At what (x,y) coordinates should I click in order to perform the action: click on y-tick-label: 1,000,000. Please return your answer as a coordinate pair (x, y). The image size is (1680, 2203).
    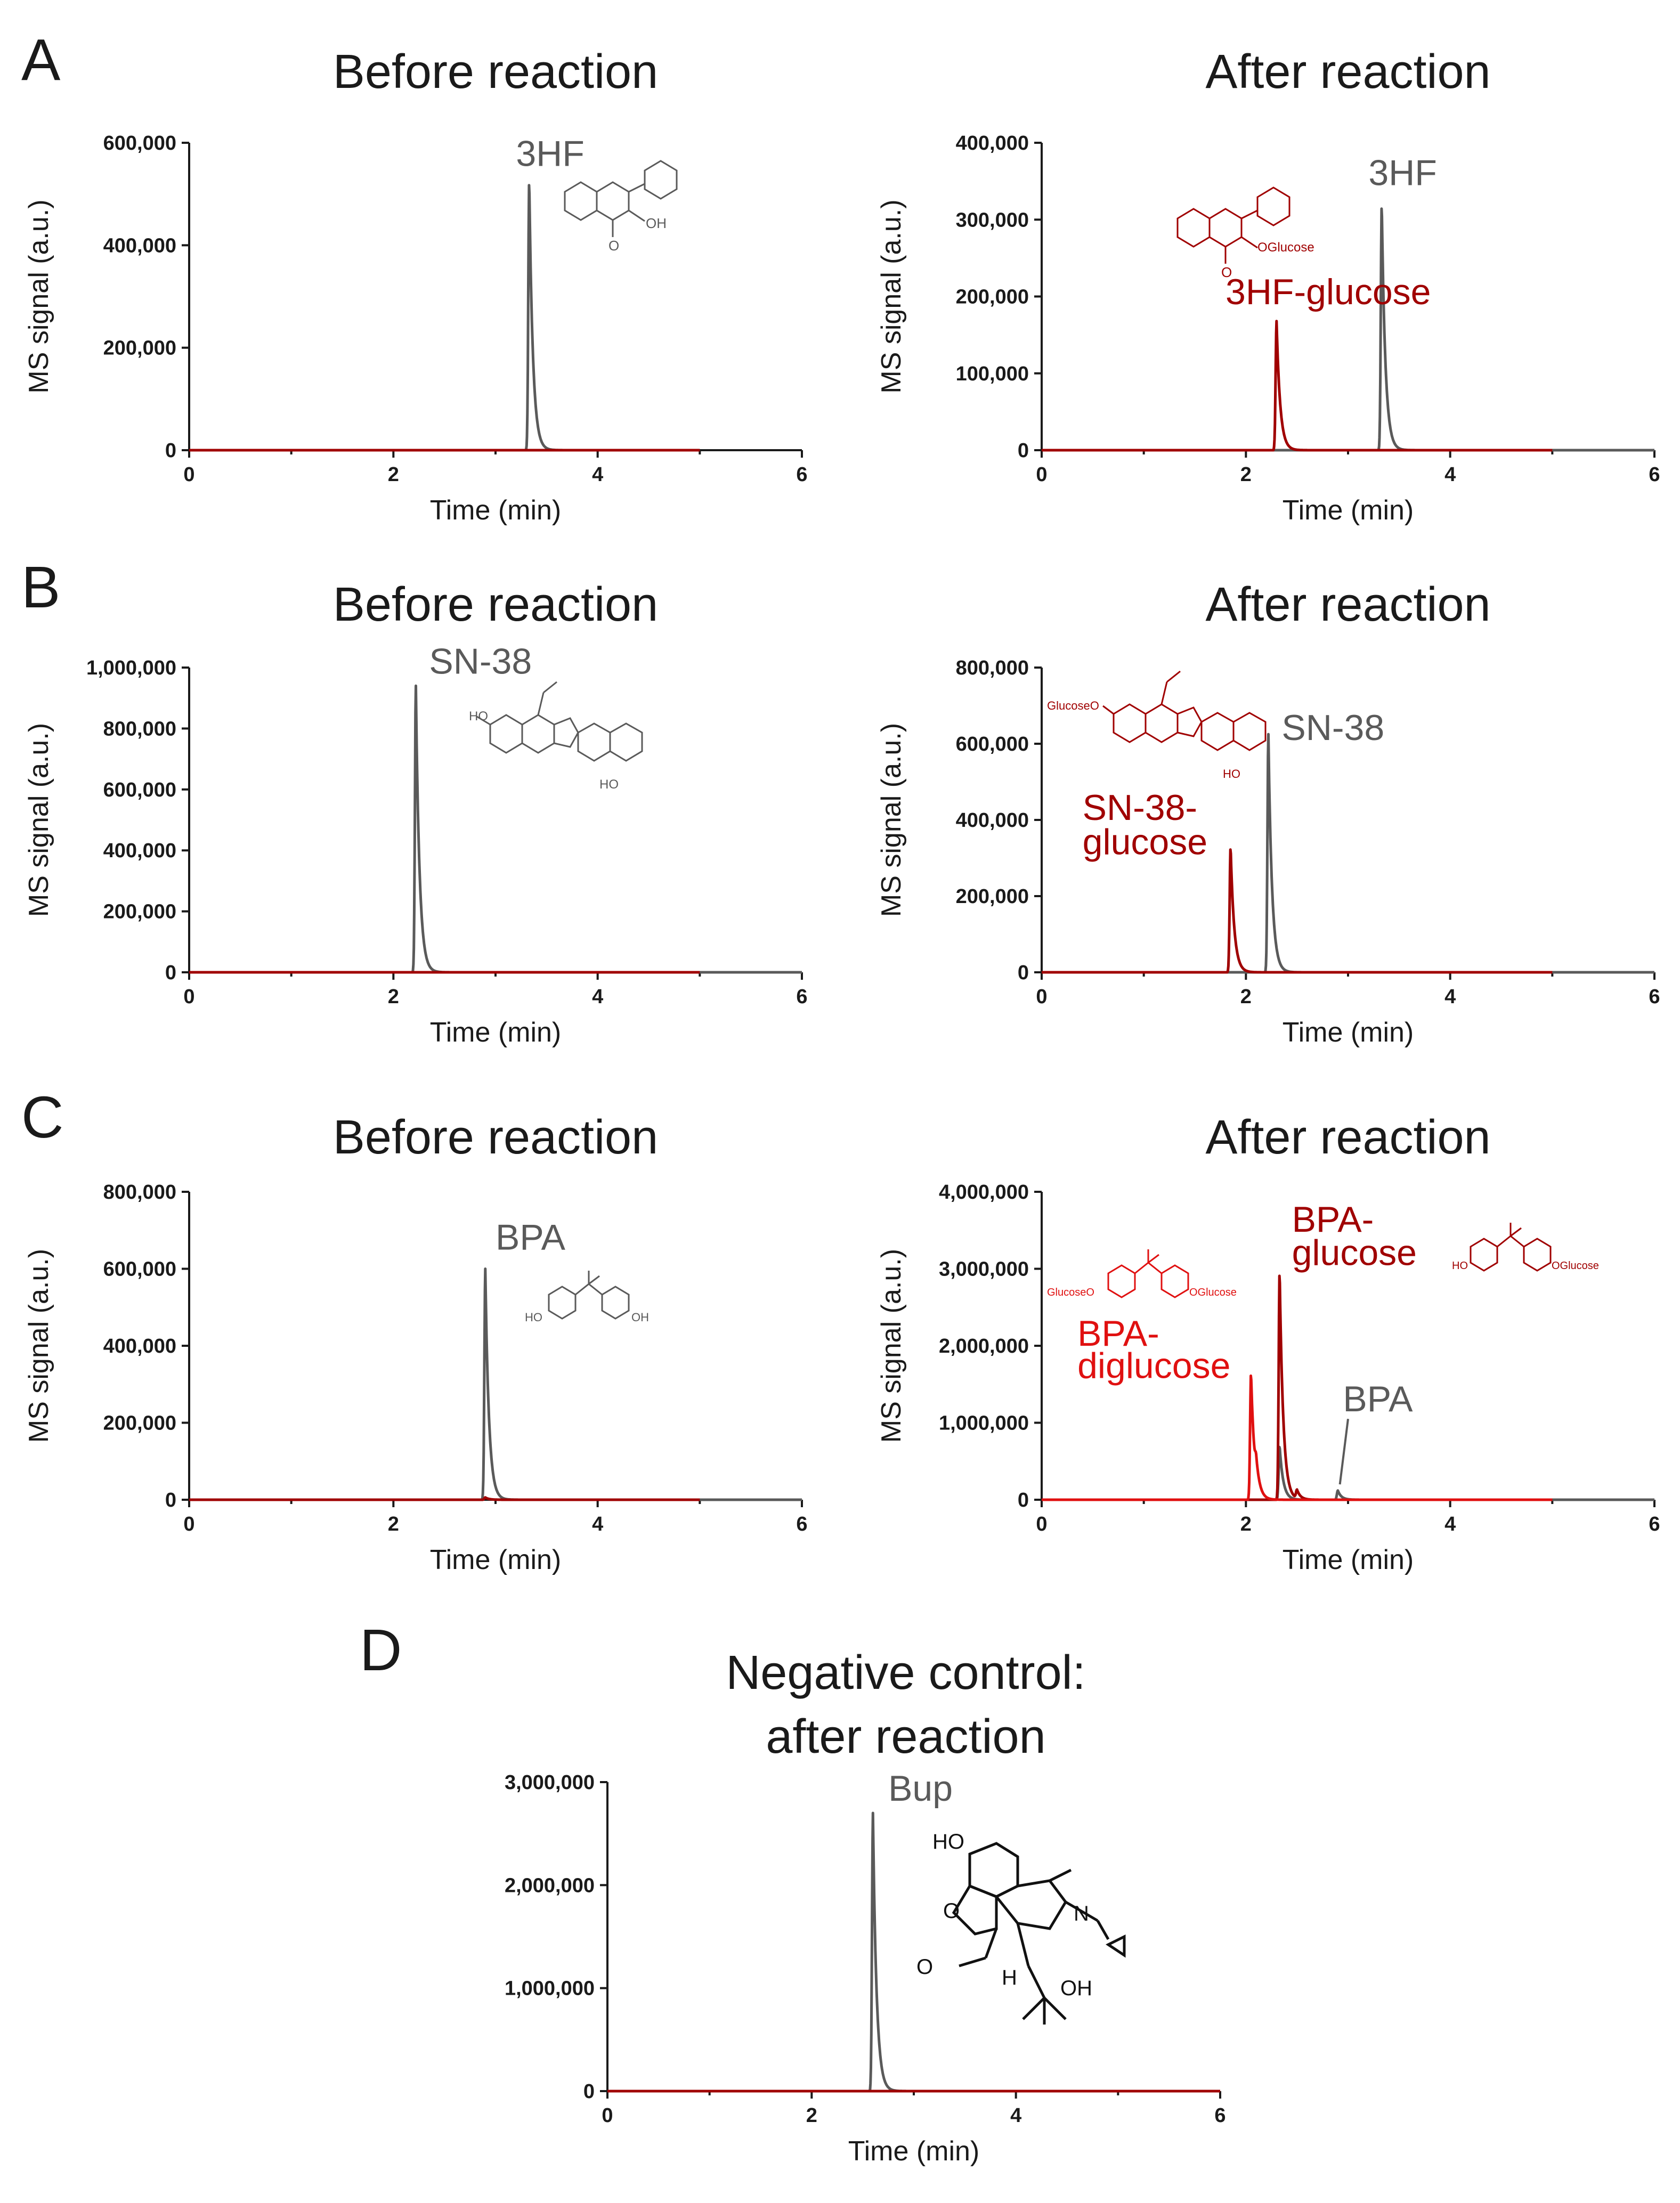
    Looking at the image, I should click on (550, 1989).